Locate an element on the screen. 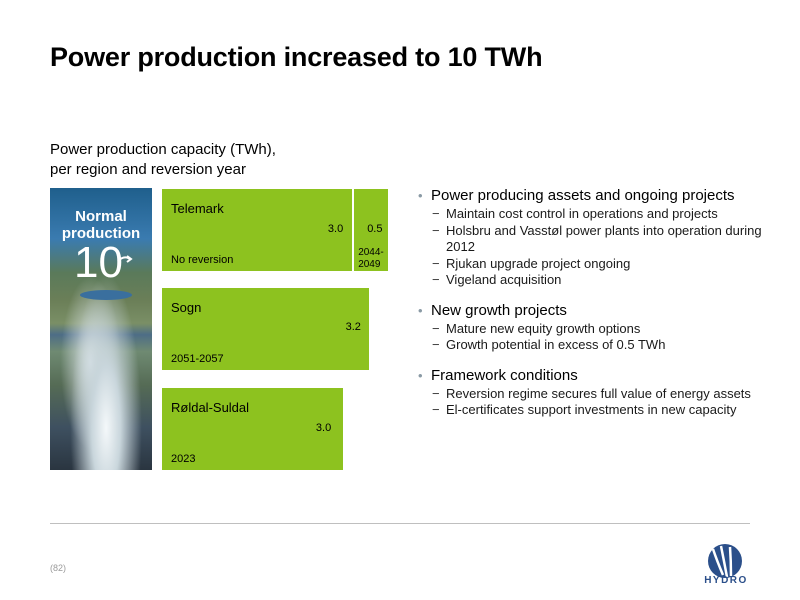  bar-reversion-label: 2023 is located at coordinates (183, 459).